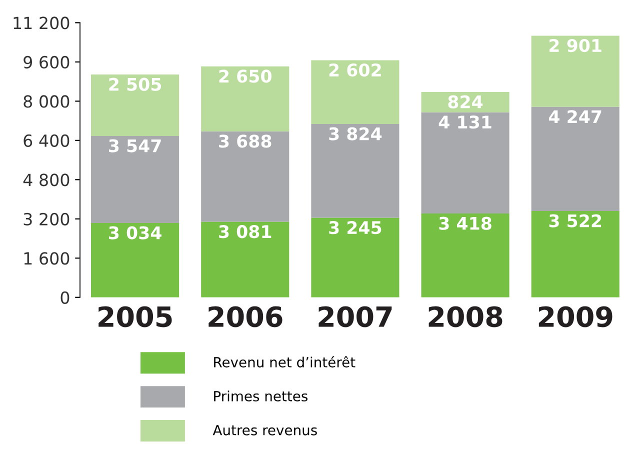  What do you see at coordinates (355, 227) in the screenshot?
I see `data-label: 3 245` at bounding box center [355, 227].